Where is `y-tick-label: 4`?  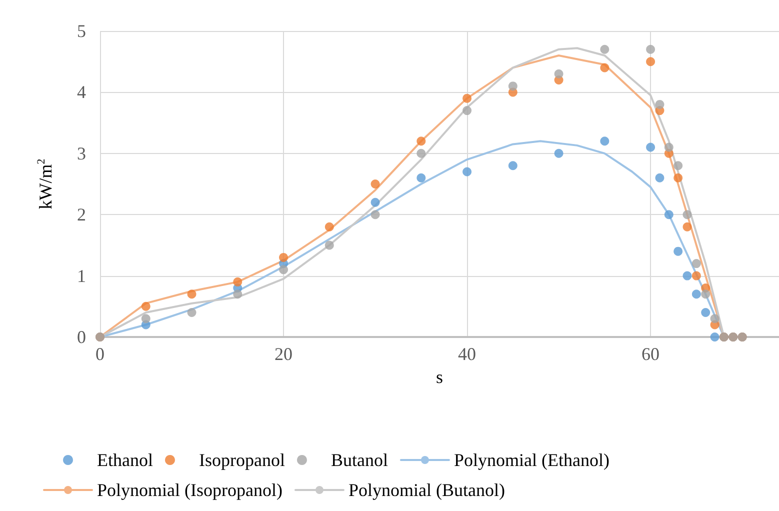
y-tick-label: 4 is located at coordinates (81, 92).